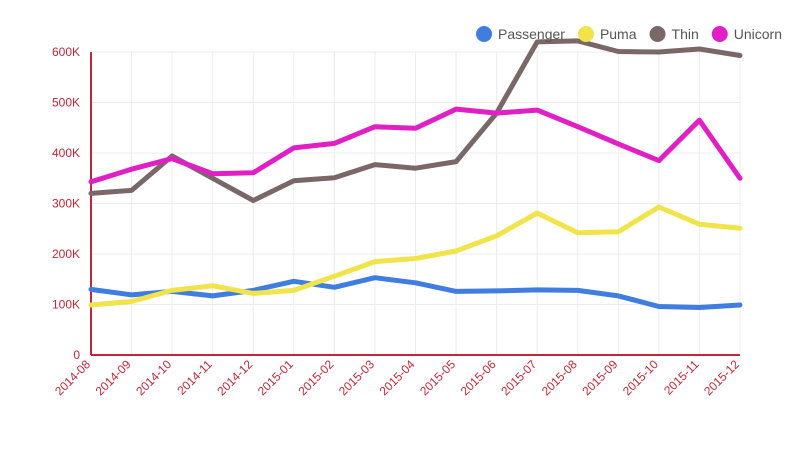  What do you see at coordinates (599, 377) in the screenshot?
I see `x-tick-label: 2015-09` at bounding box center [599, 377].